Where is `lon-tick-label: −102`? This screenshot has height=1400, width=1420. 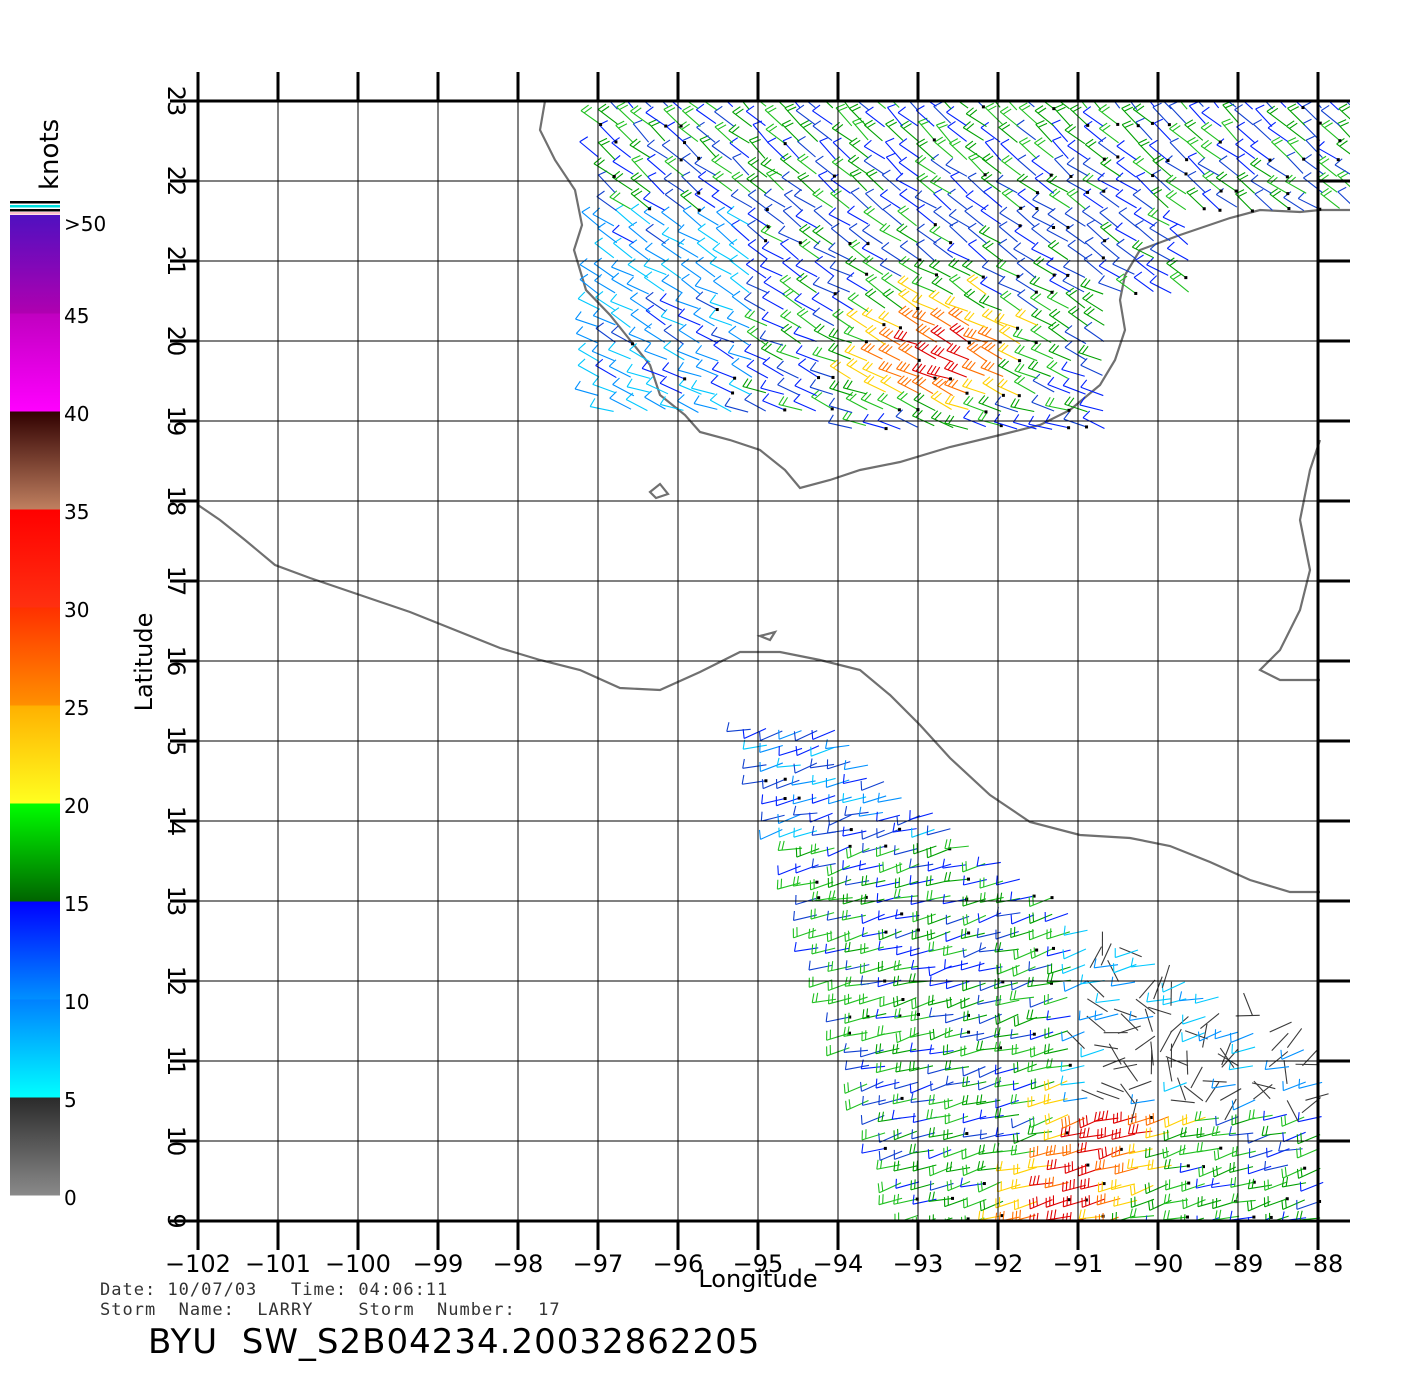
lon-tick-label: −102 is located at coordinates (198, 1264).